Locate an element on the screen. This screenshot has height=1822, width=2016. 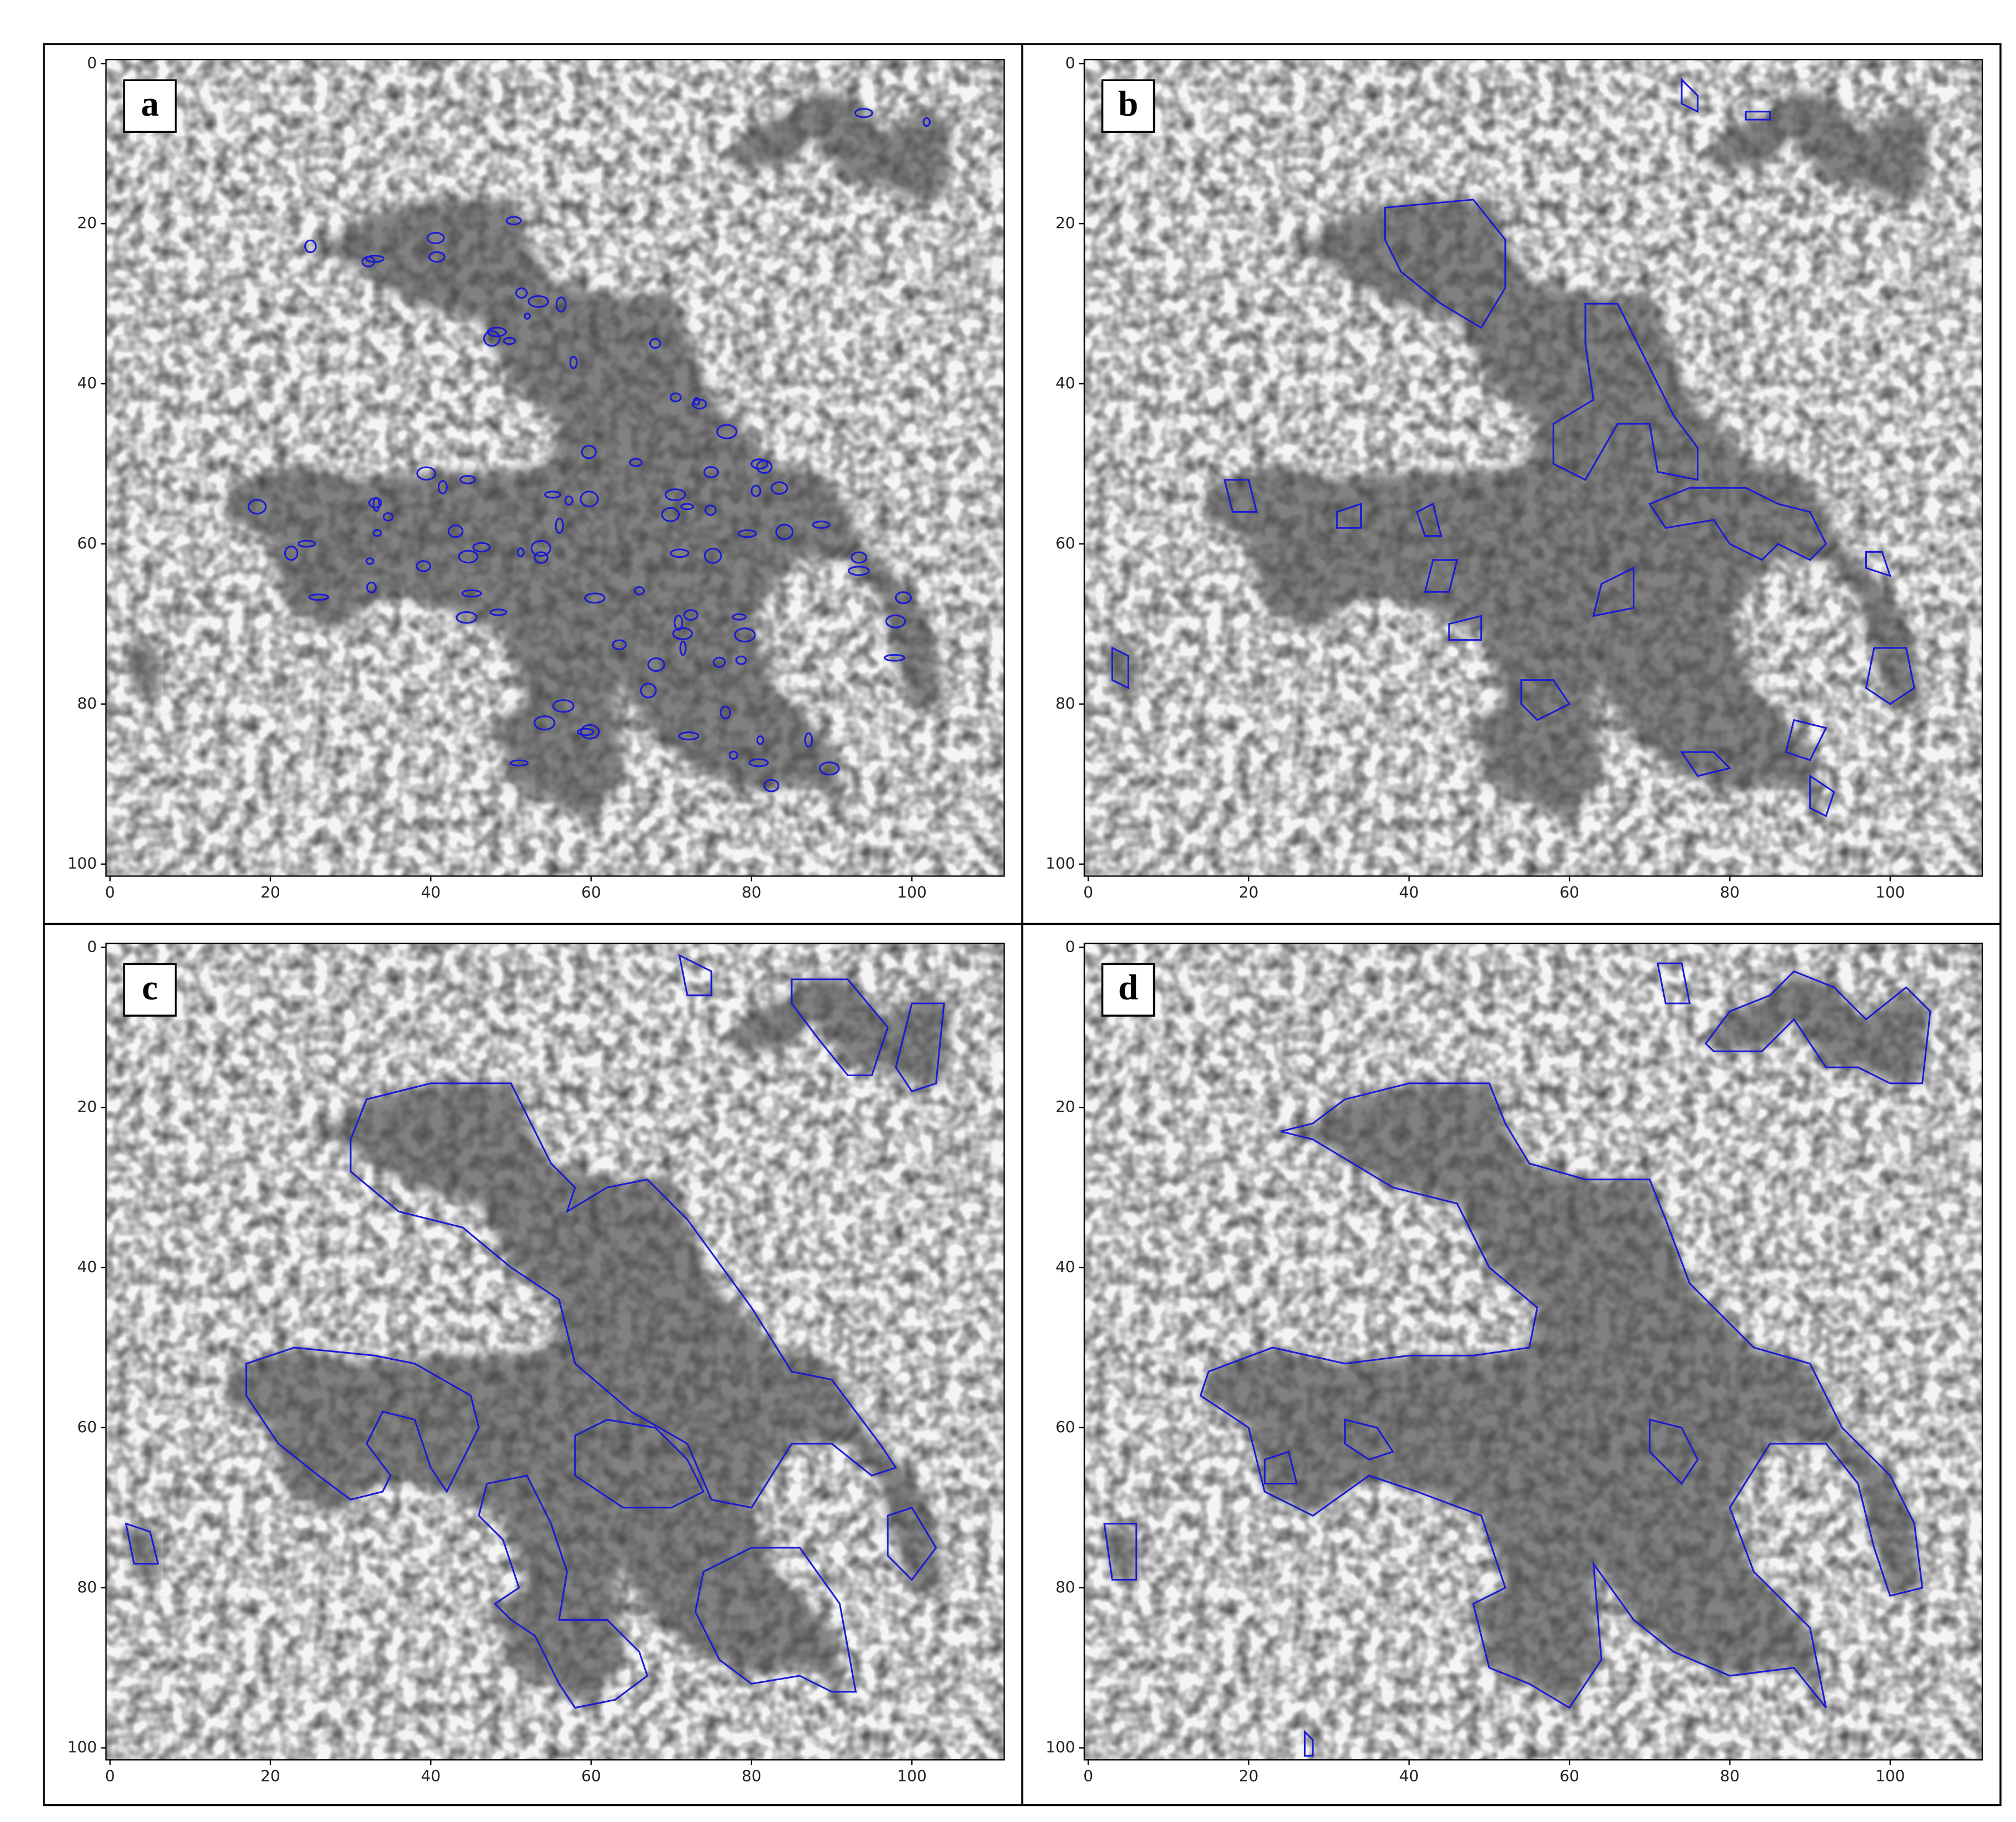
y-tick-label: 0 is located at coordinates (1070, 63).